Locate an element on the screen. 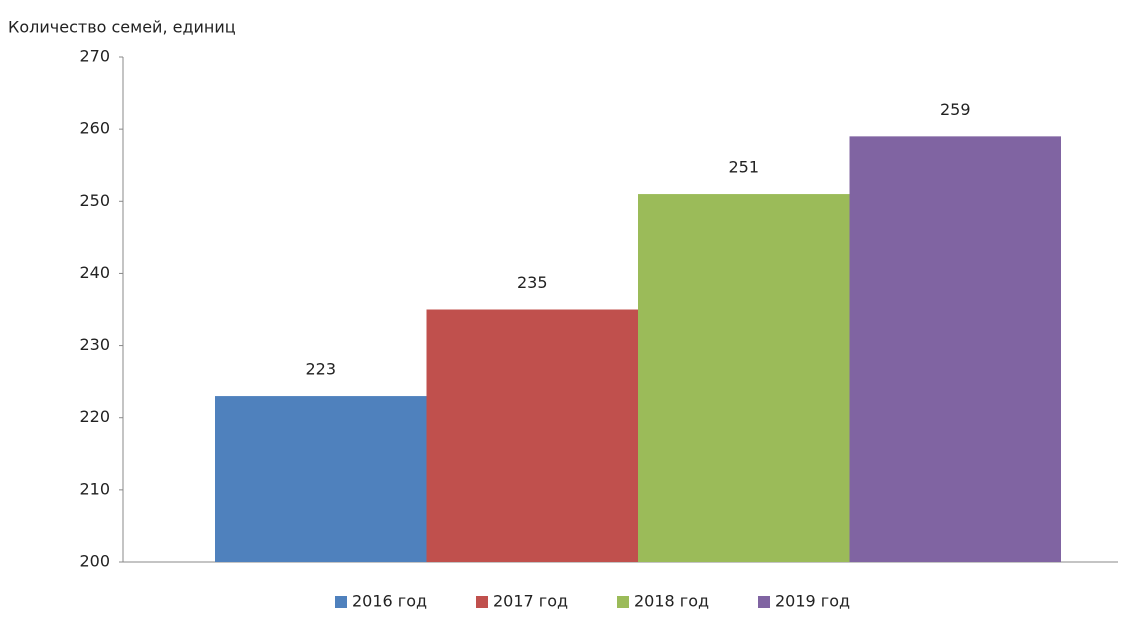 Image resolution: width=1133 pixels, height=621 pixels. y-tick-label: 210 is located at coordinates (94, 488).